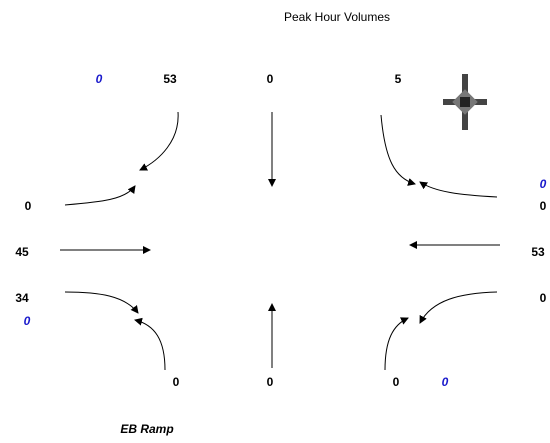 This screenshot has width=550, height=443. Describe the element at coordinates (337, 17) in the screenshot. I see `title: Peak Hour Volumes` at that location.